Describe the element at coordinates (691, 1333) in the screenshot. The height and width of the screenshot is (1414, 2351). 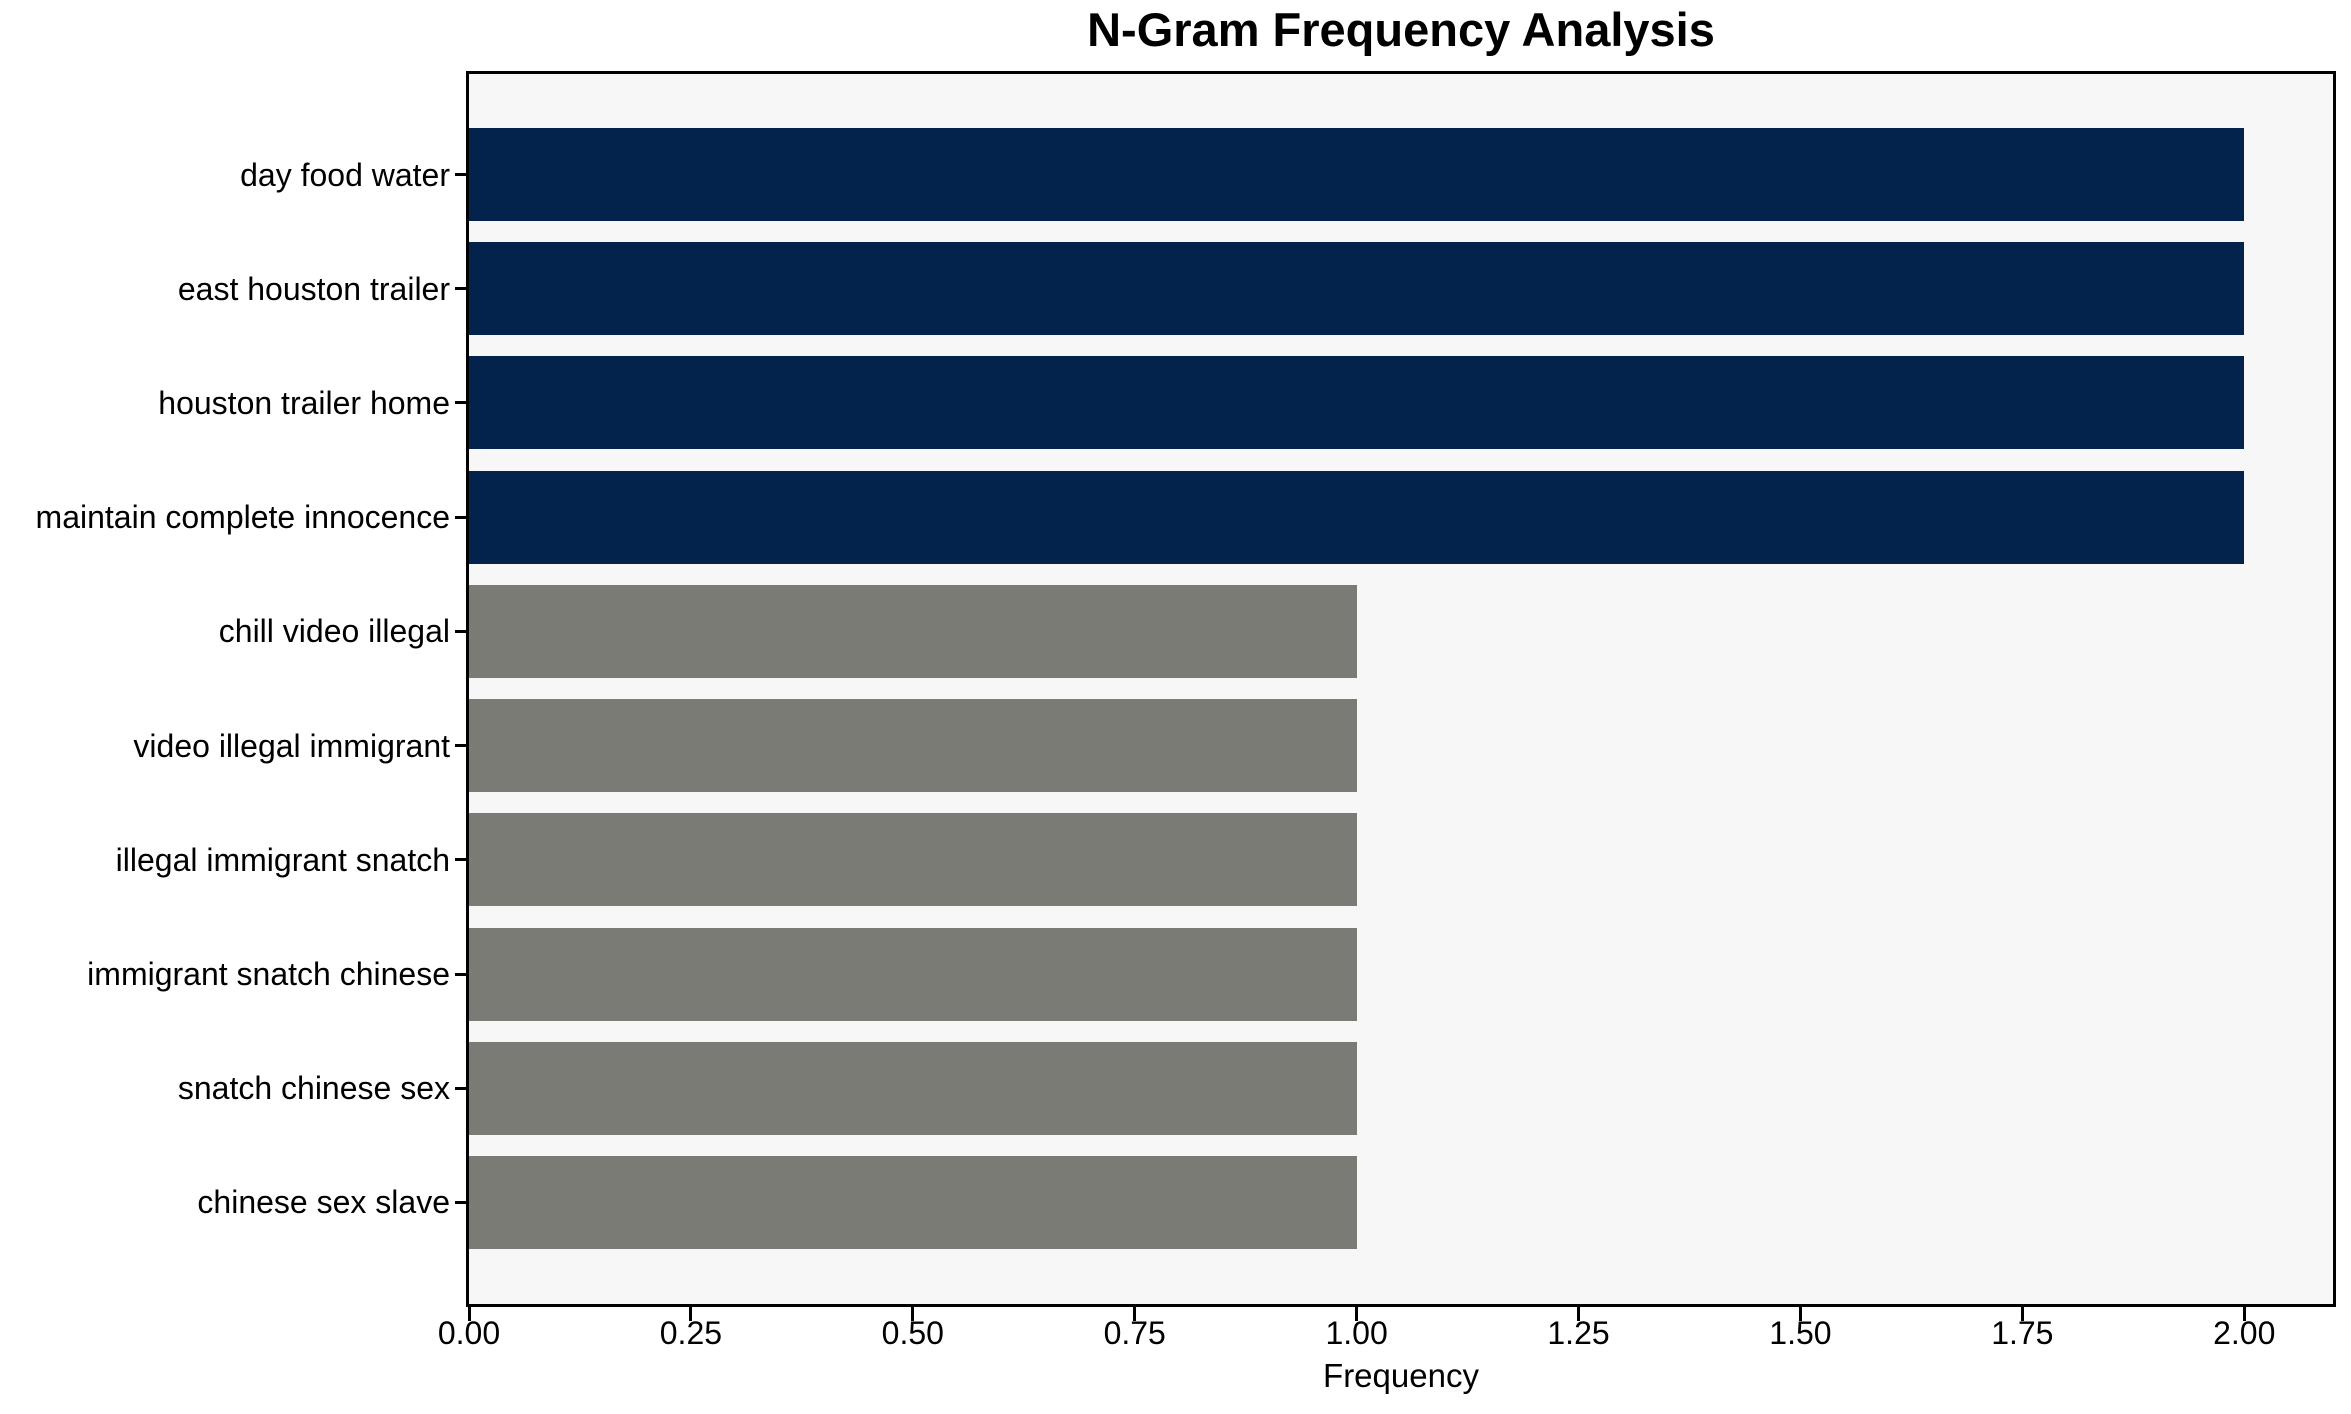
I see `x-tick-label: 0.25` at that location.